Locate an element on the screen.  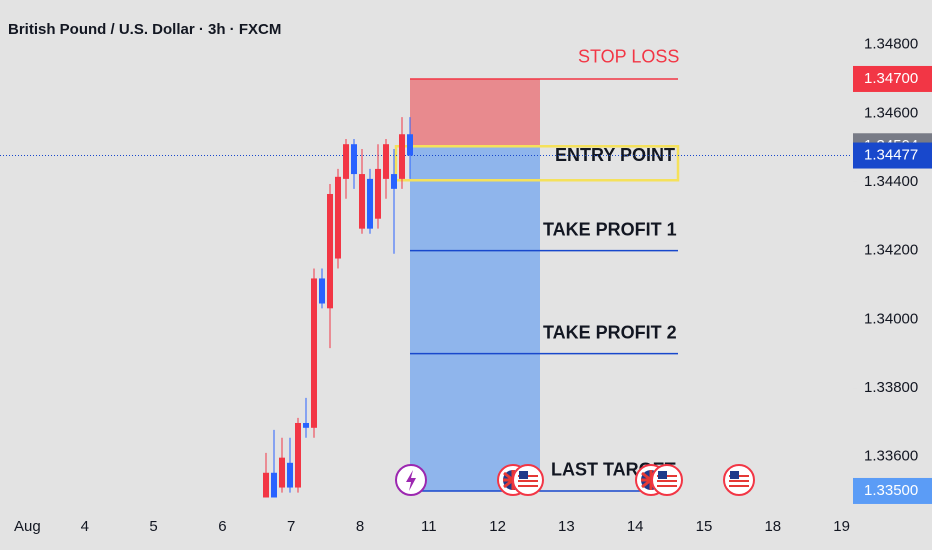
x-tick-label: 8 is located at coordinates (360, 526).